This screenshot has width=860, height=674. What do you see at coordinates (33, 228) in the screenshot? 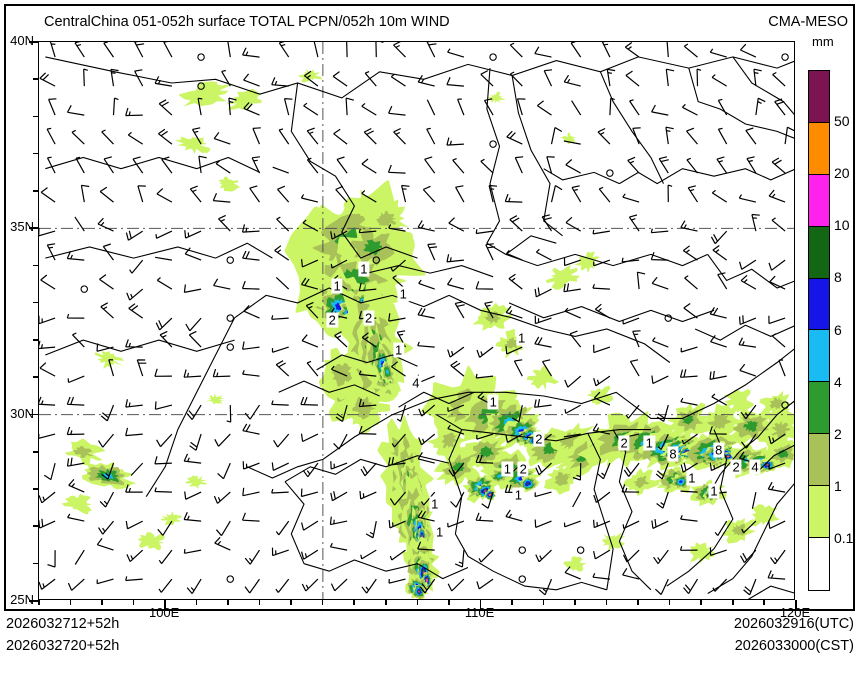
I see `y-tick` at bounding box center [33, 228].